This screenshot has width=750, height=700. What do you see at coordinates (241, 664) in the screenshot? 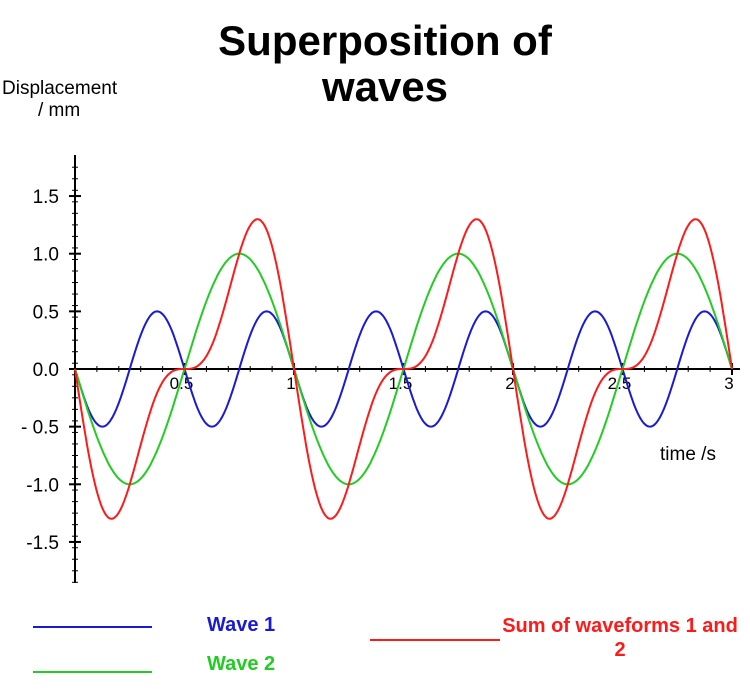
I see `legend-label-wave-2: Wave 2` at bounding box center [241, 664].